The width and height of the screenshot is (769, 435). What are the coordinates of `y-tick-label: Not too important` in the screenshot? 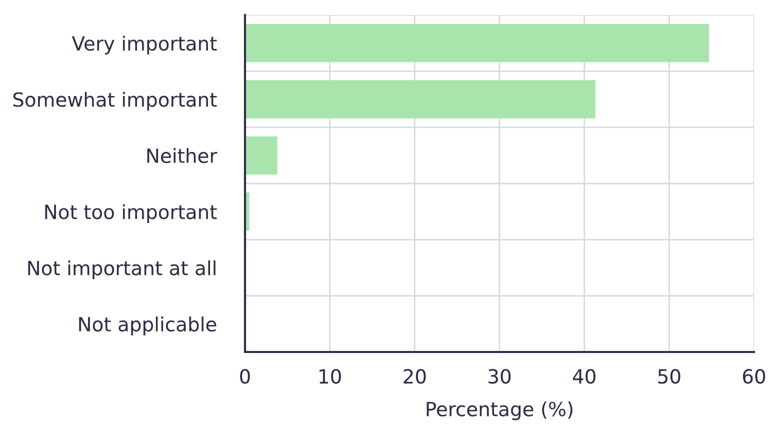 It's located at (131, 214).